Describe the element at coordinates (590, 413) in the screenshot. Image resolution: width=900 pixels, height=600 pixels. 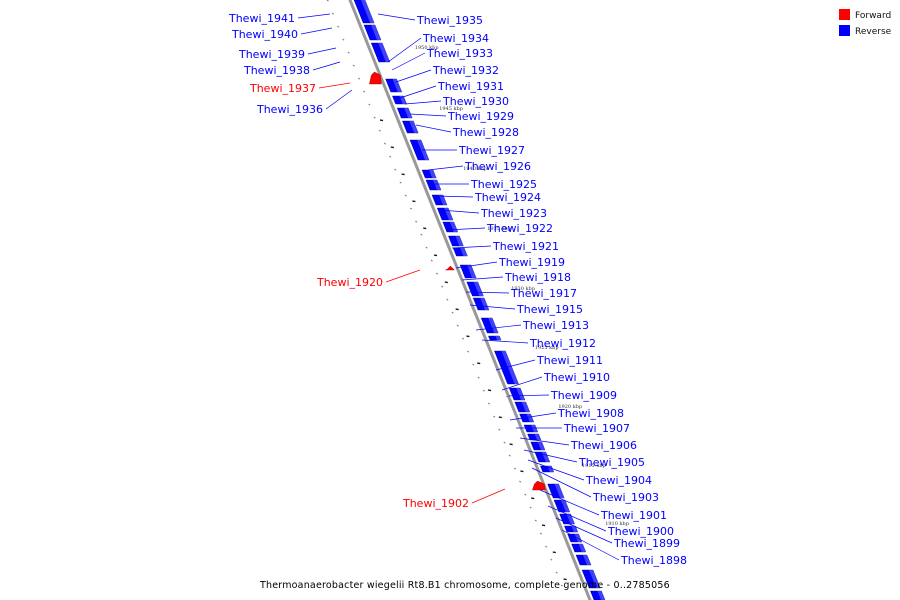
I see `gene-label: Thewi_1908` at that location.